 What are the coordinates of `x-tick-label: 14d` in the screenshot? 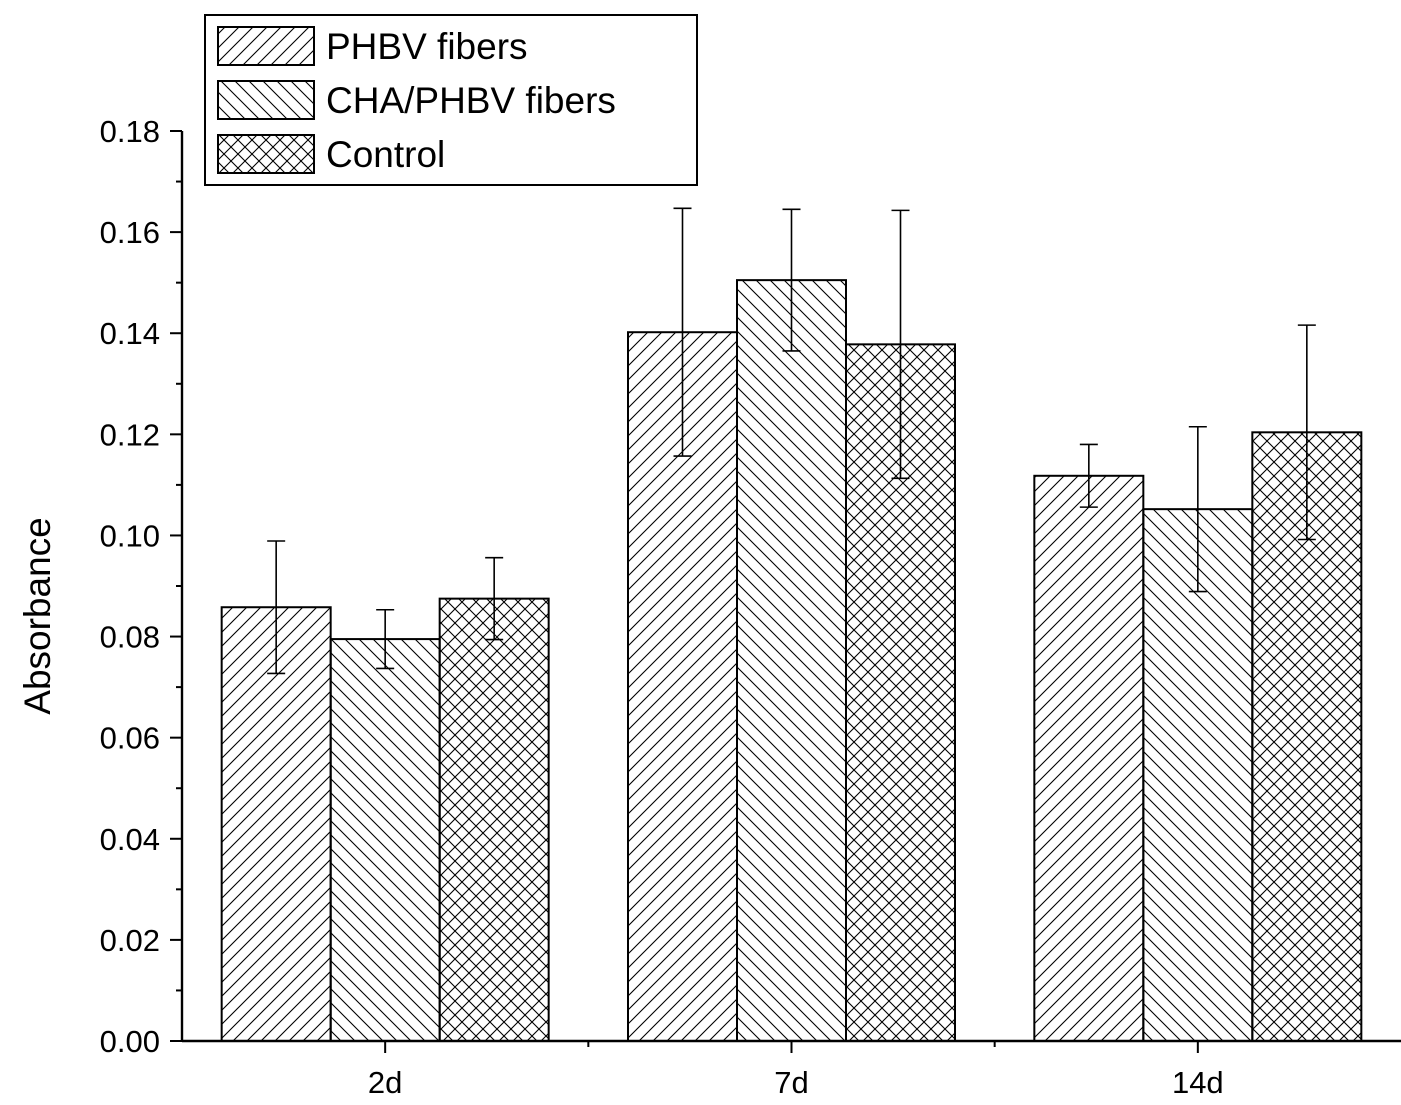 It's located at (1198, 1082).